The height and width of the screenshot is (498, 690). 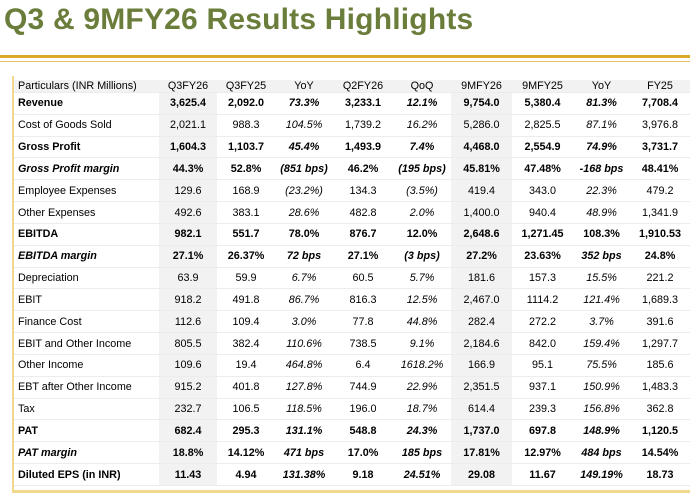 I want to click on table-cell: 127.8%, so click(x=304, y=387).